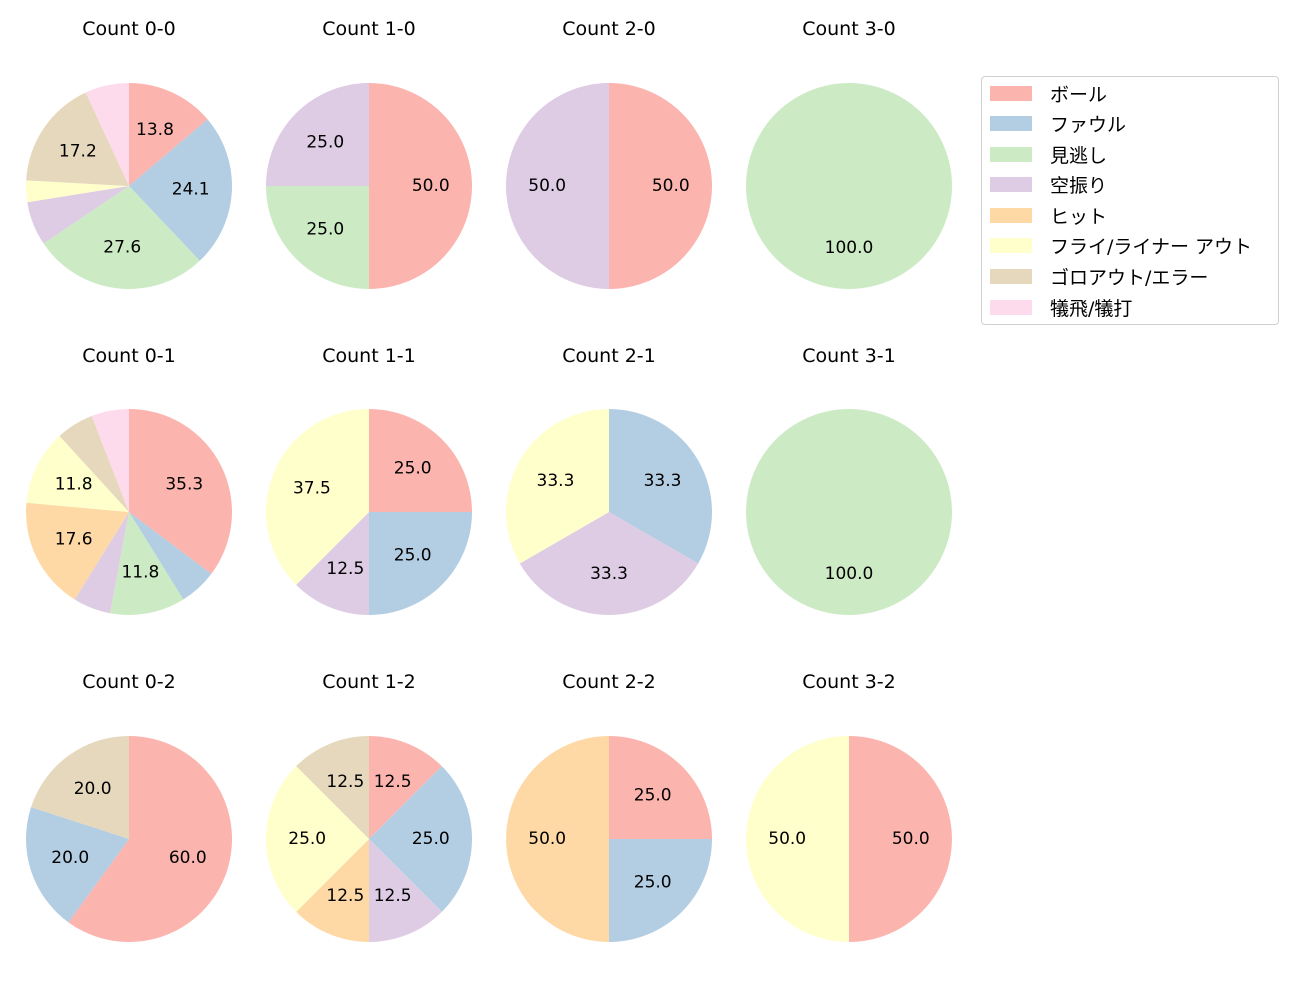 This screenshot has width=1300, height=1000. Describe the element at coordinates (1079, 94) in the screenshot. I see `legend-label: ボール` at that location.